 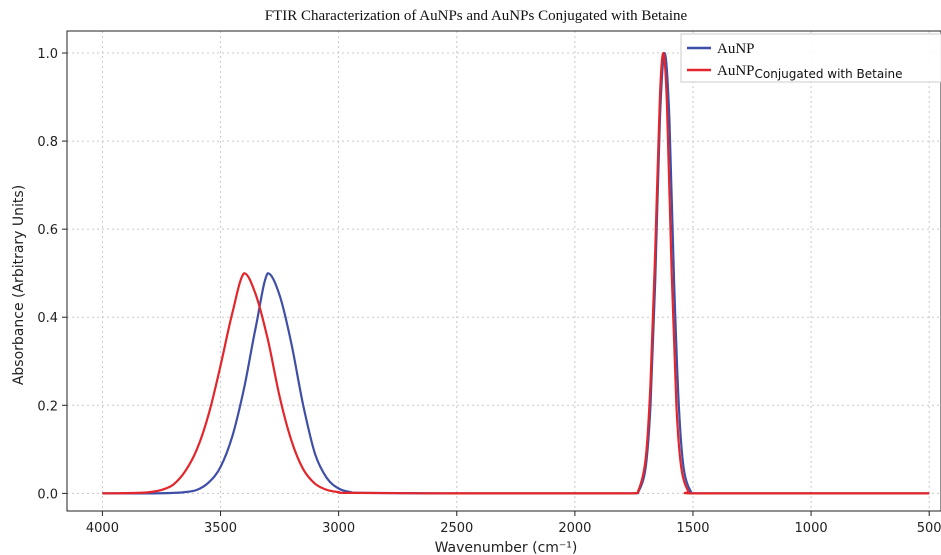 I want to click on y-axis-label: Absorbance (Arbitrary Units), so click(x=19, y=285).